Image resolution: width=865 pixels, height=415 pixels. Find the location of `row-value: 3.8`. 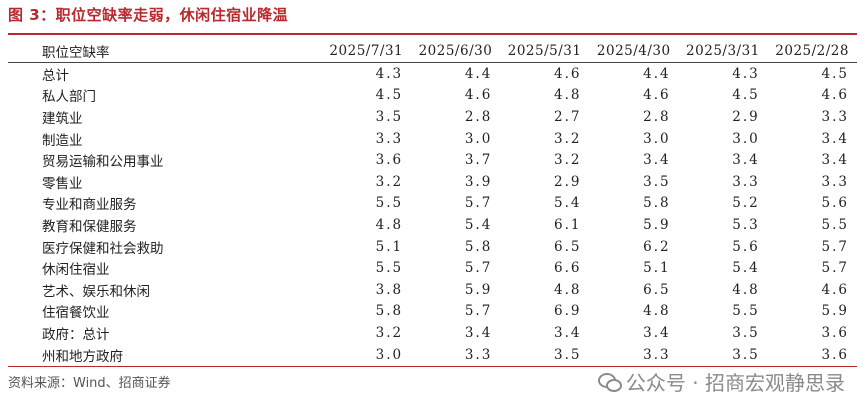

row-value: 3.8 is located at coordinates (389, 289).